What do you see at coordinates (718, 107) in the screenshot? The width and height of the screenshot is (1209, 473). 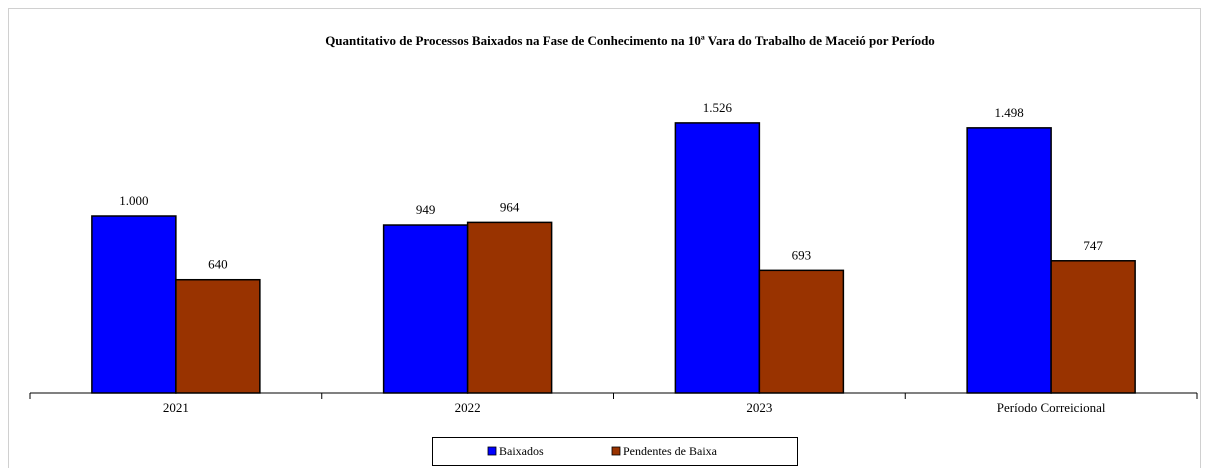 I see `value-label: 1.526` at bounding box center [718, 107].